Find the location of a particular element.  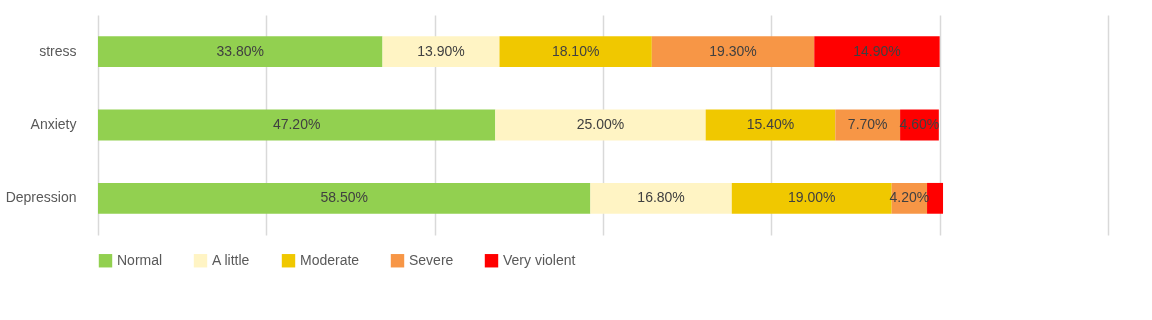

legend-label: Normal is located at coordinates (140, 259).